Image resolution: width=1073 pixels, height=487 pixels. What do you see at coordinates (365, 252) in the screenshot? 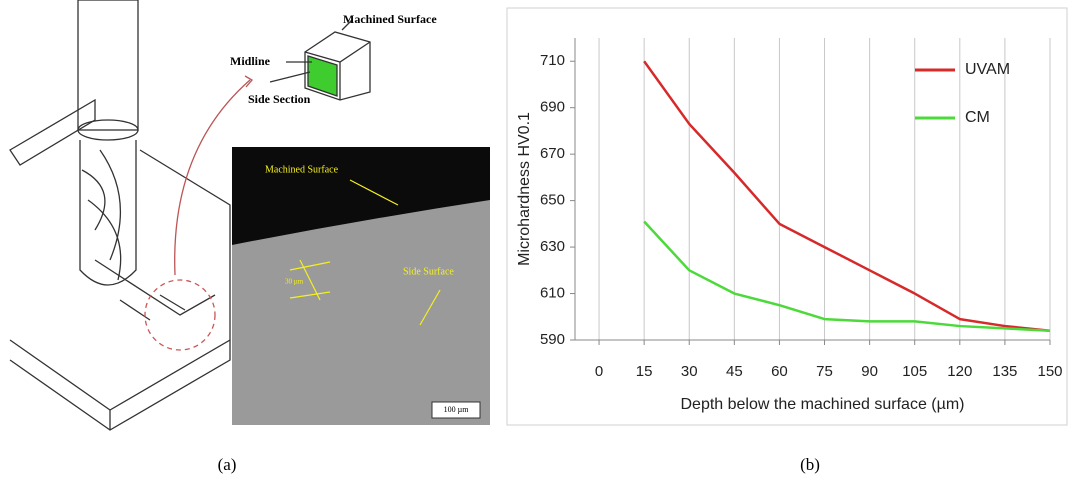
I see `micrograph-markers` at bounding box center [365, 252].